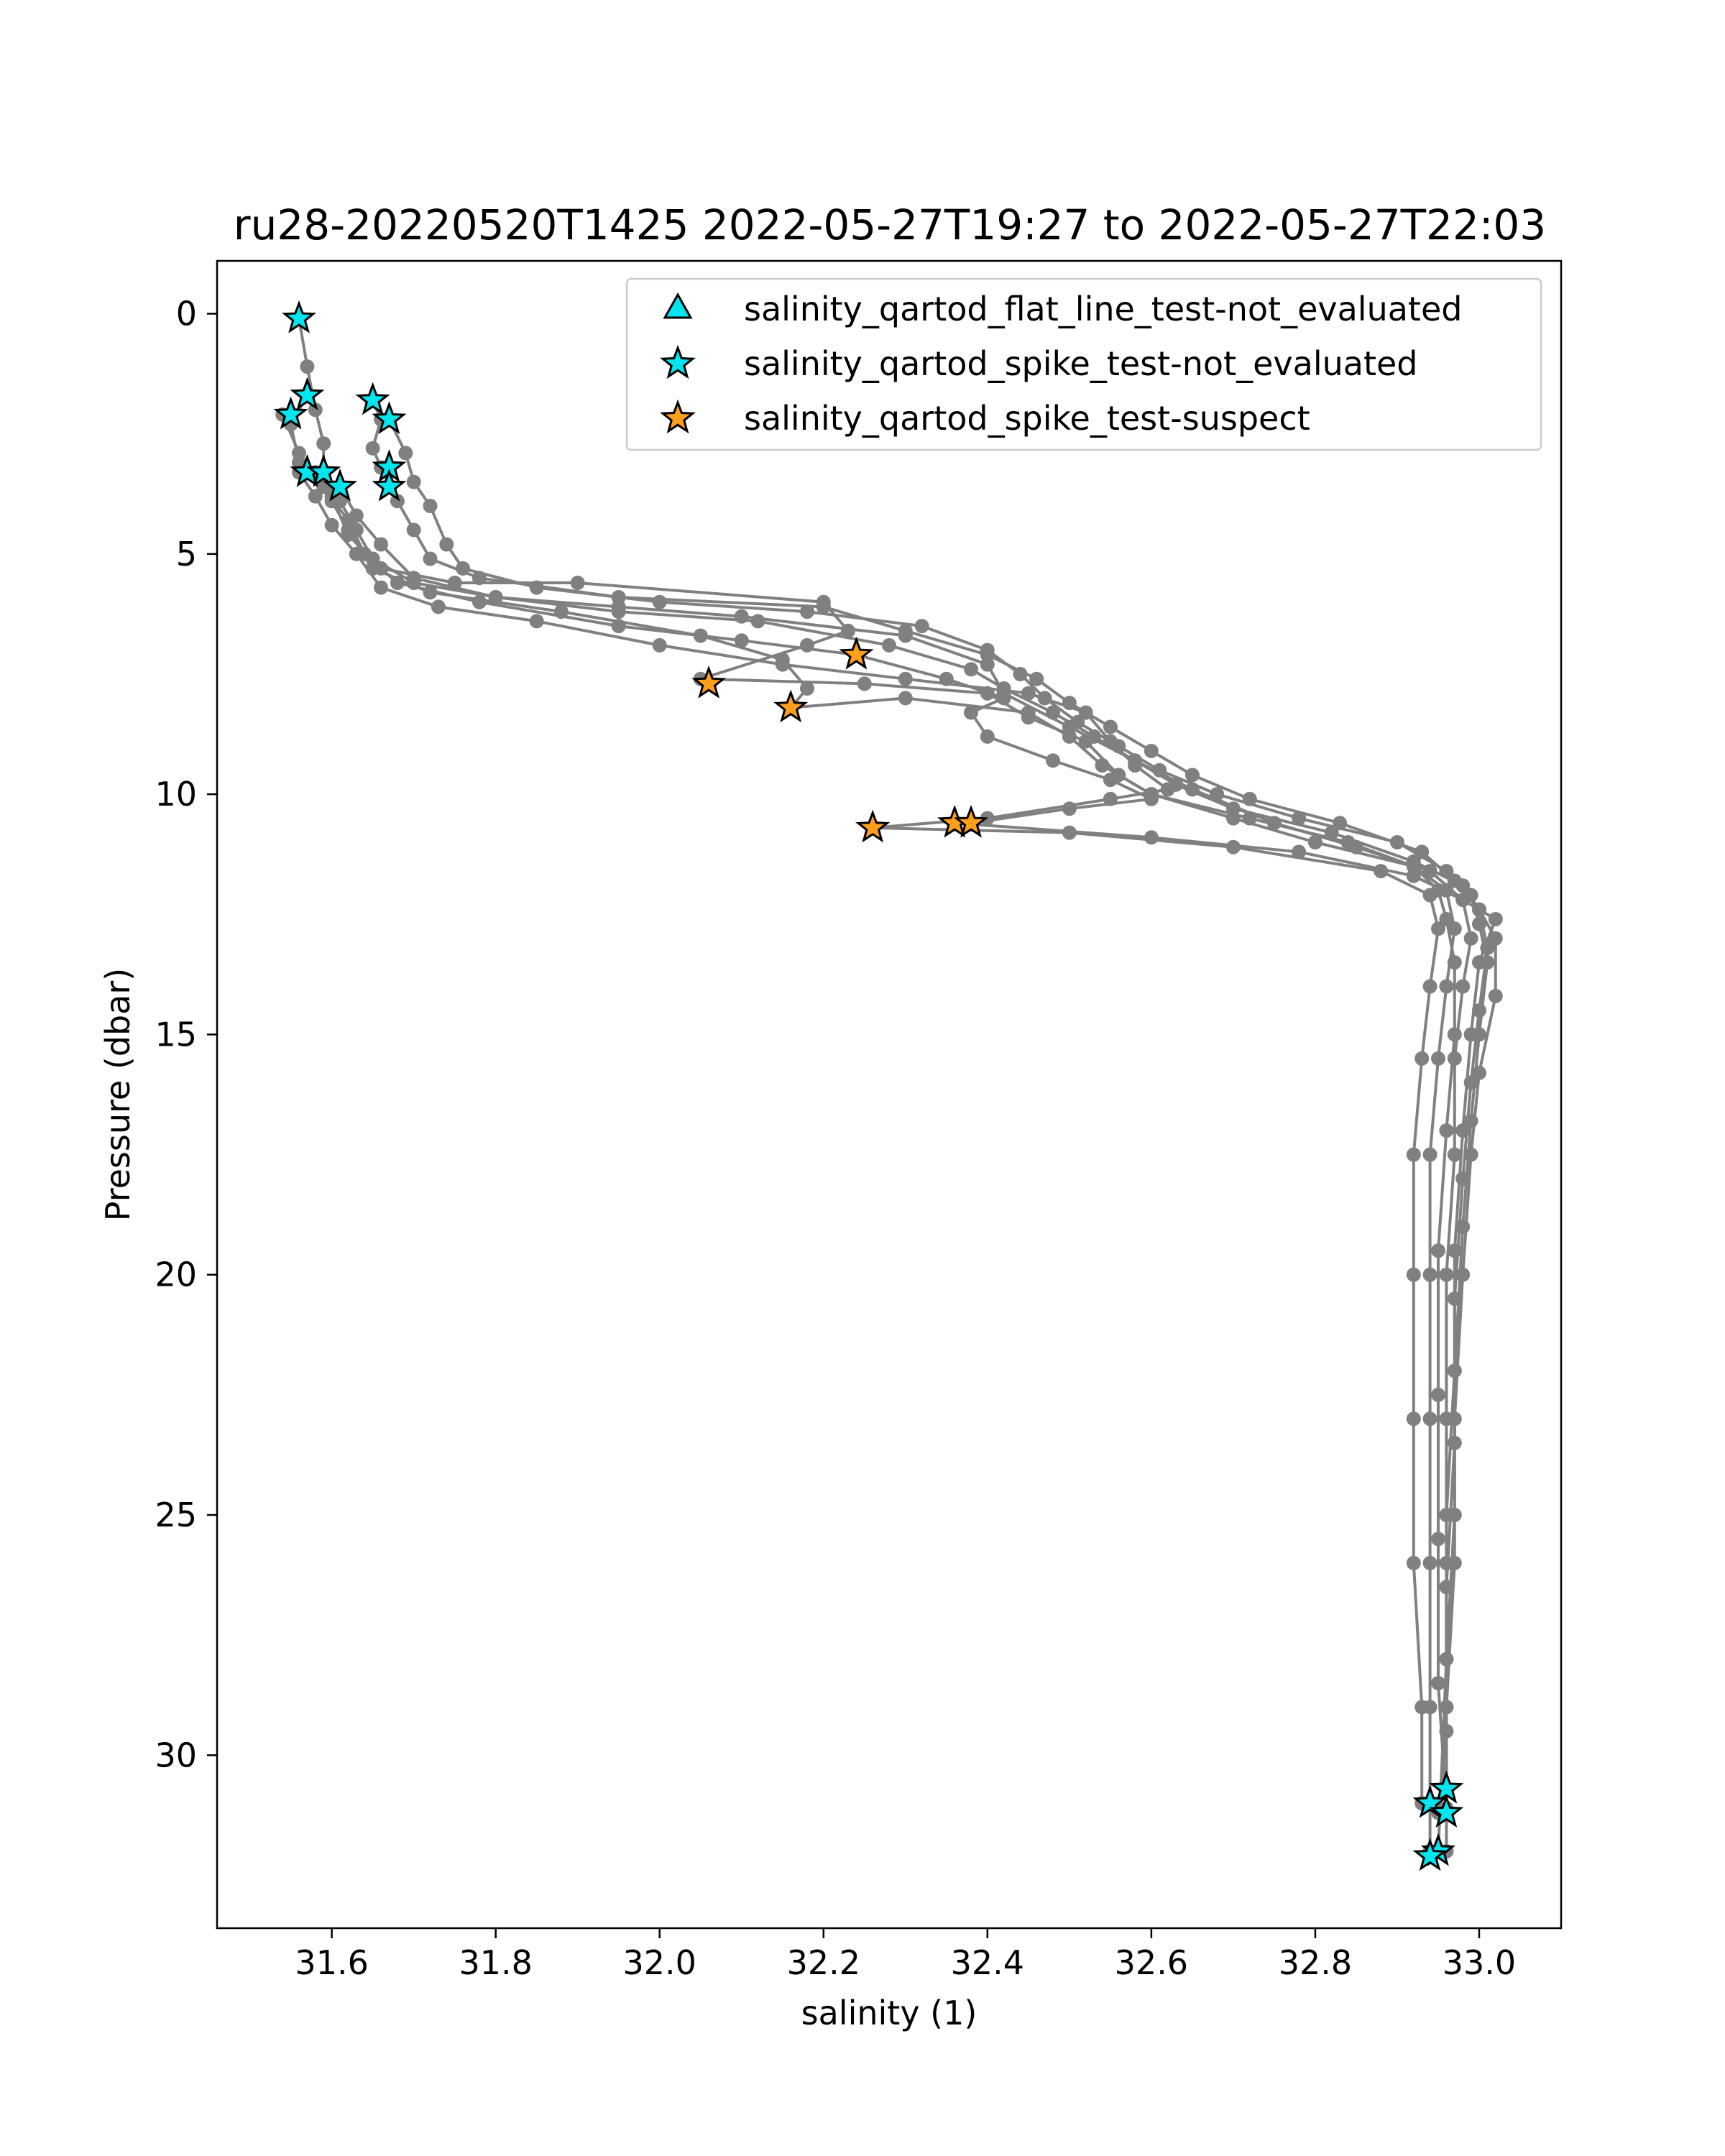 The height and width of the screenshot is (2156, 1725). I want to click on legend-label: salinity_qartod_spike_test-suspect, so click(1027, 419).